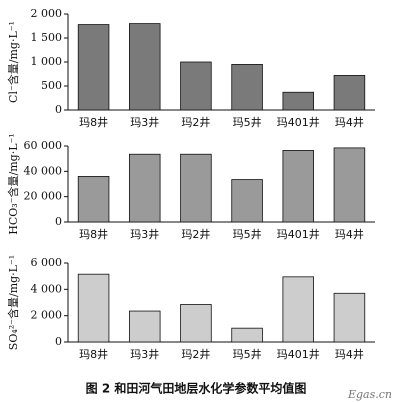 This screenshot has height=403, width=400. What do you see at coordinates (13, 183) in the screenshot?
I see `y-axis-label: HCO₃⁻含量/mg·L⁻¹` at bounding box center [13, 183].